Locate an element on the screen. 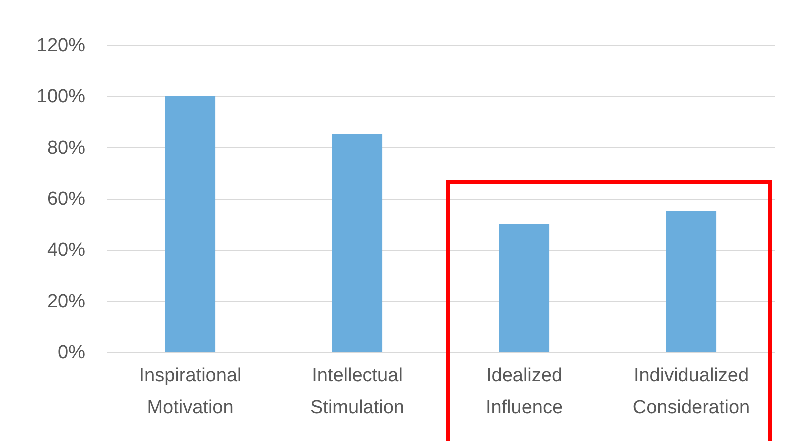  y-tick-label: 120% is located at coordinates (61, 46).